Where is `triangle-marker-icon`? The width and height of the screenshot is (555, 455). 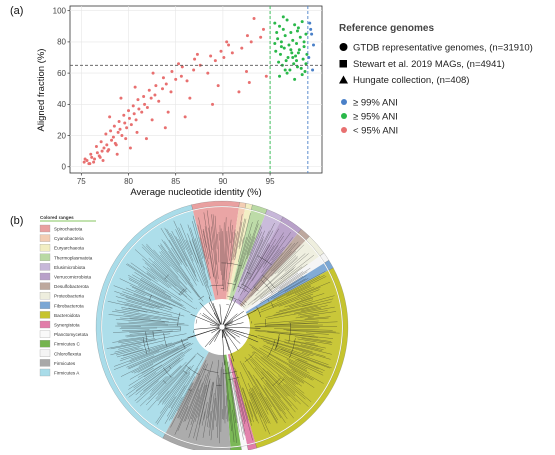
triangle-marker-icon is located at coordinates (343, 80).